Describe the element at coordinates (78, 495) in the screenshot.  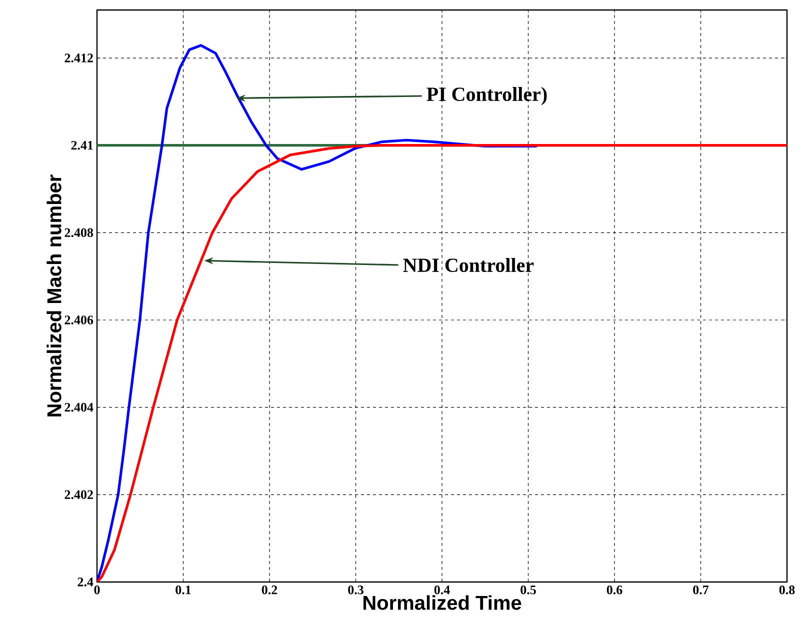
I see `y-tick-label: 2.402` at that location.